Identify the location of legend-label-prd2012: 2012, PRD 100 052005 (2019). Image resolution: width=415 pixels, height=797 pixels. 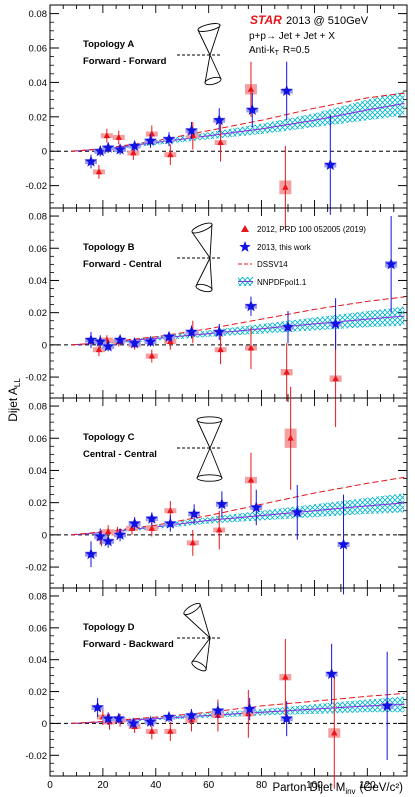
(311, 229).